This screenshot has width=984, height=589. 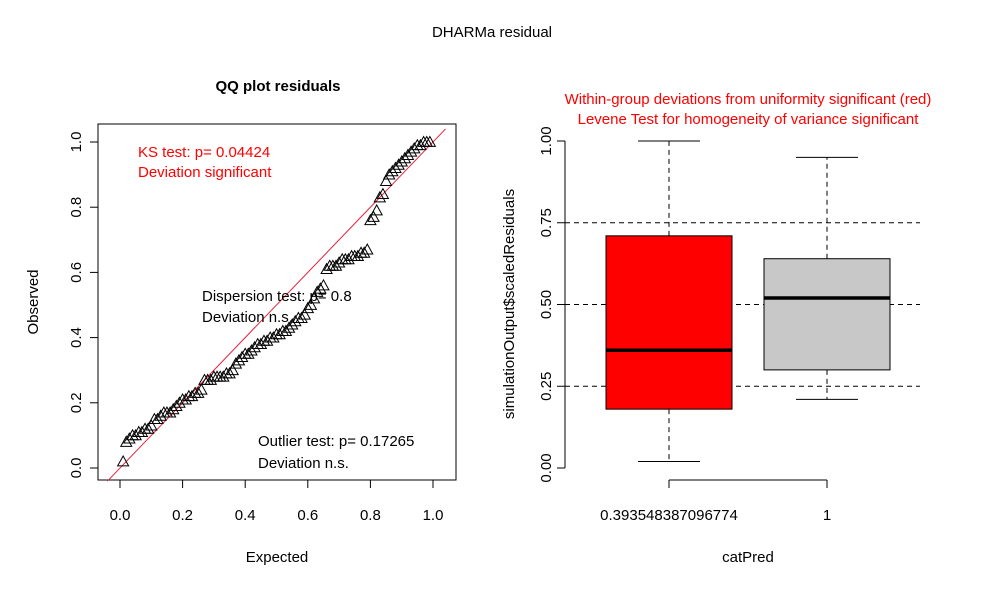 I want to click on outlier-deviation-text: Deviation n.s., so click(x=303, y=463).